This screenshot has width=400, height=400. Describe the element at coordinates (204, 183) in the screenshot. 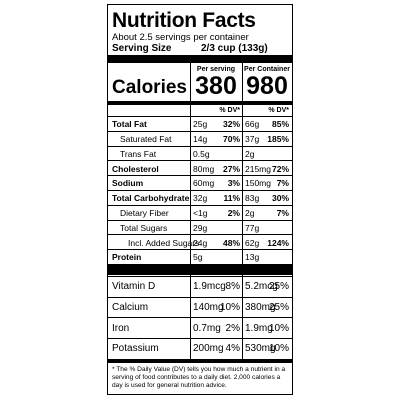

I see `amount: 60mg` at that location.